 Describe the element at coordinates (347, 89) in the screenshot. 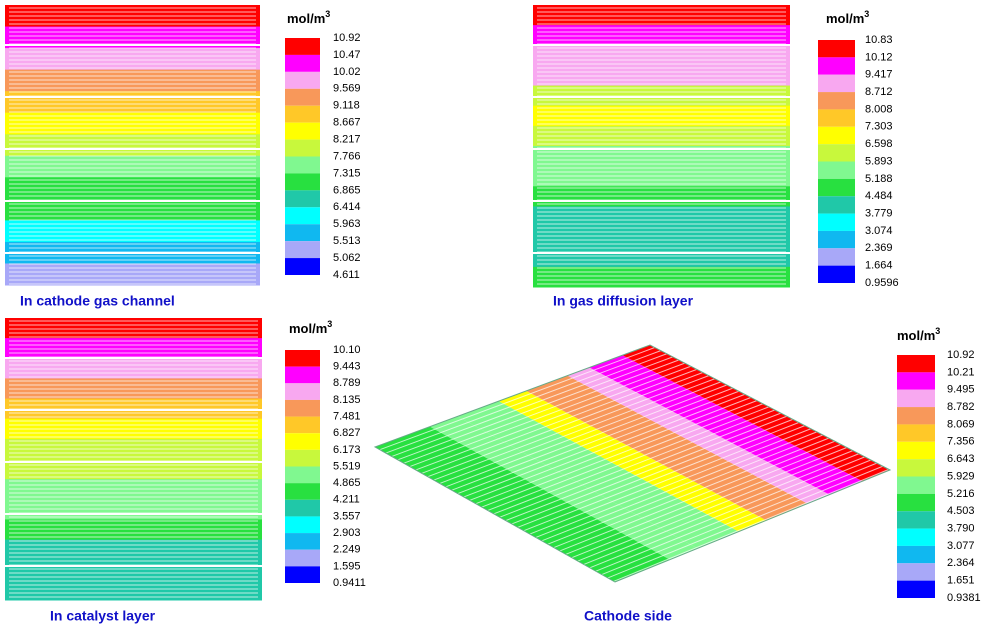

I see `legend-label: 9.569` at that location.